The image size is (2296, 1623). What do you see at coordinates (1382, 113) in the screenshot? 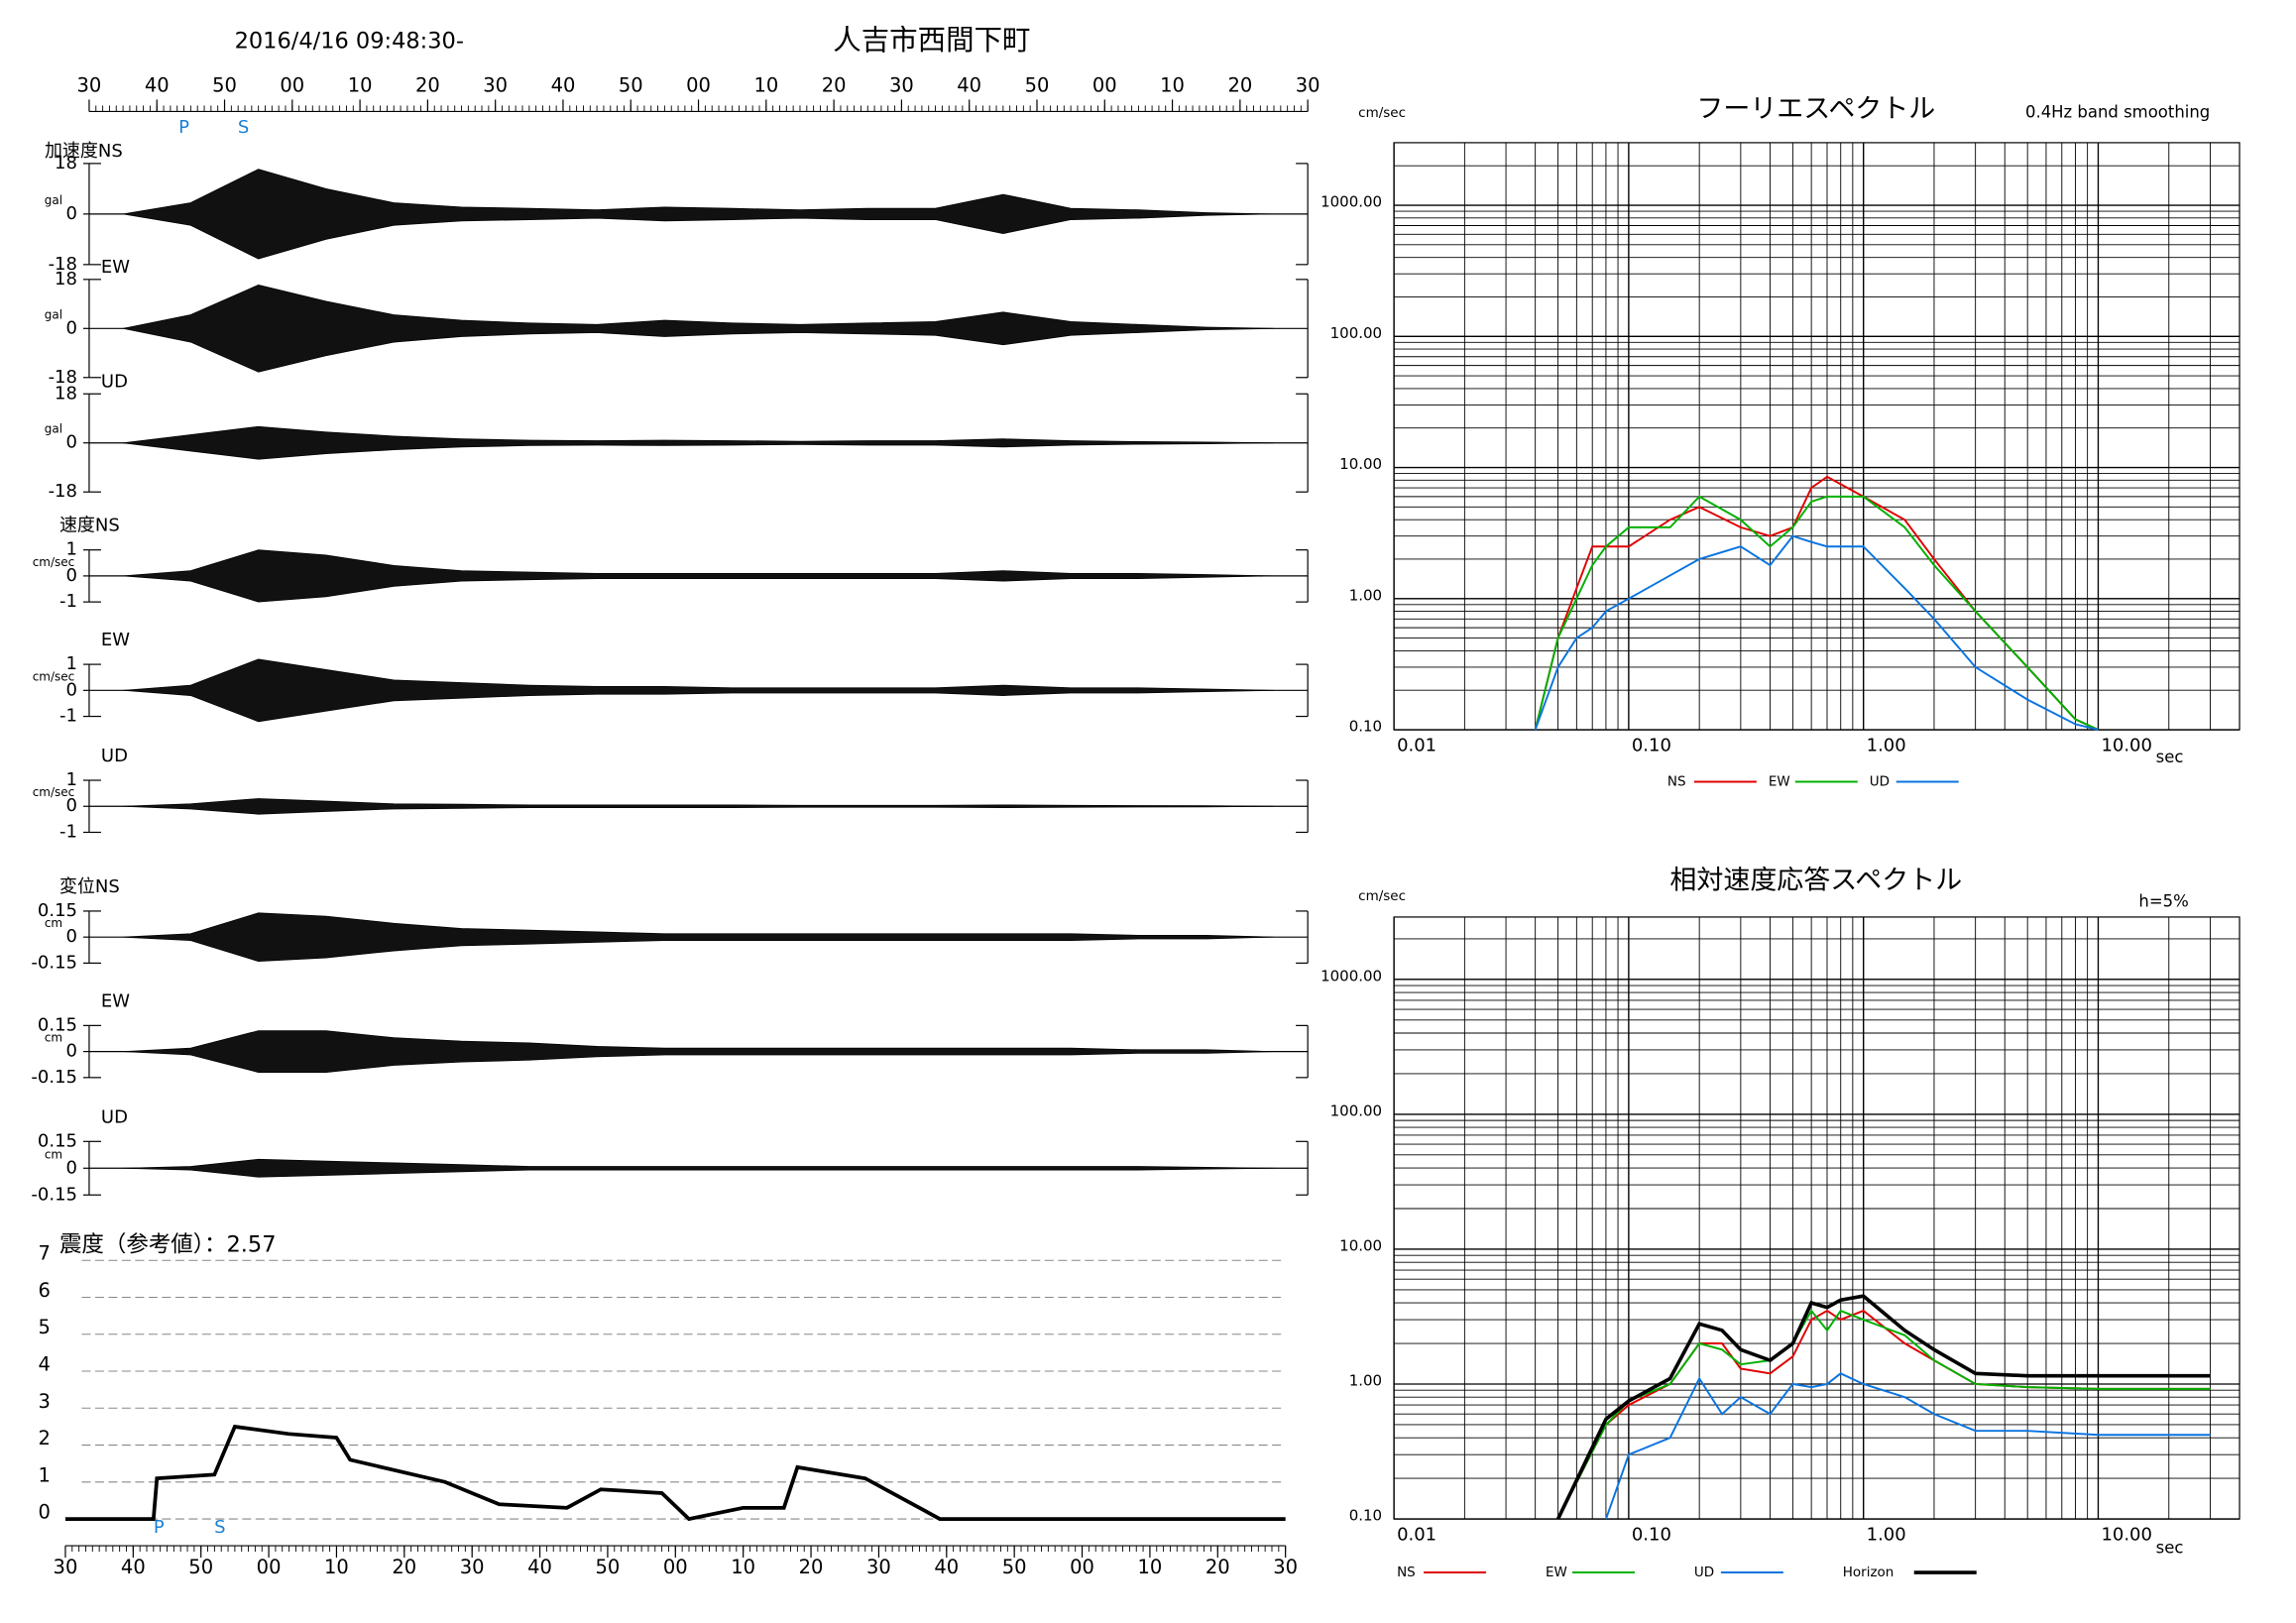
I see `fourier-y-label: cm/sec` at bounding box center [1382, 113].